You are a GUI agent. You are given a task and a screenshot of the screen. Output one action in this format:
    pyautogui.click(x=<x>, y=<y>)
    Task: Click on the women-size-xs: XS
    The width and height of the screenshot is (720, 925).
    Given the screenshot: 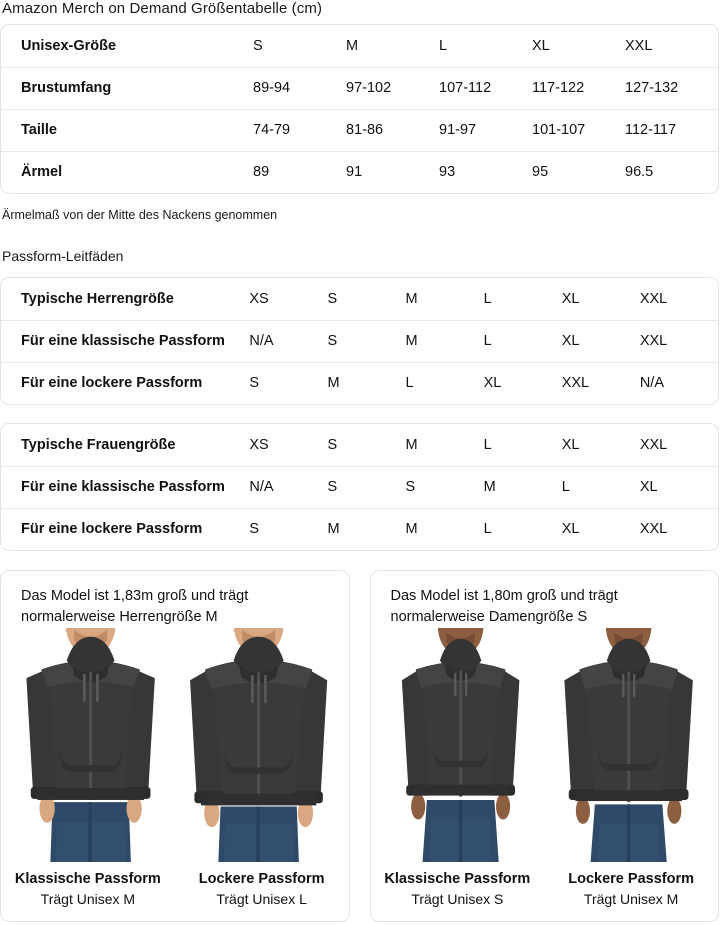 What is the action you would take?
    pyautogui.click(x=259, y=444)
    